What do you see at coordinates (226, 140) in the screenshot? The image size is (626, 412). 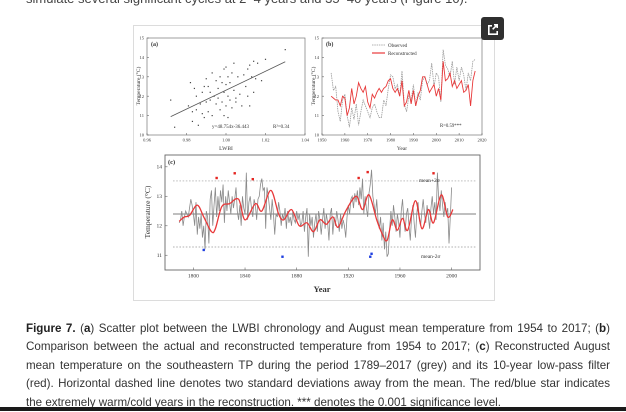 I see `x-tick-label: 1.00` at bounding box center [226, 140].